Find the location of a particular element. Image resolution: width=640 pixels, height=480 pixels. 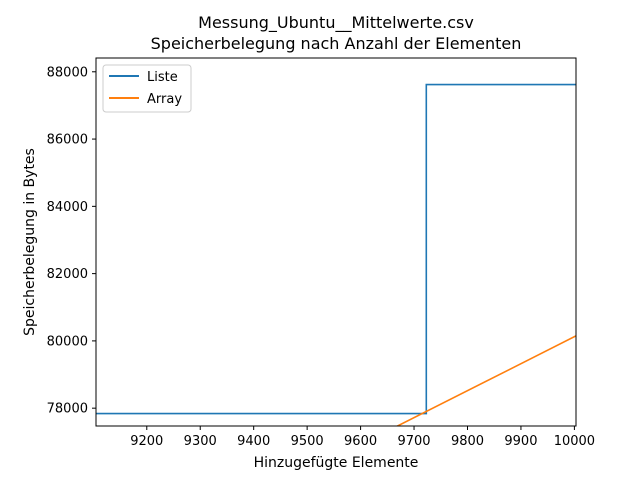

y-axis-label: Speicherbelegung in Bytes is located at coordinates (30, 242).